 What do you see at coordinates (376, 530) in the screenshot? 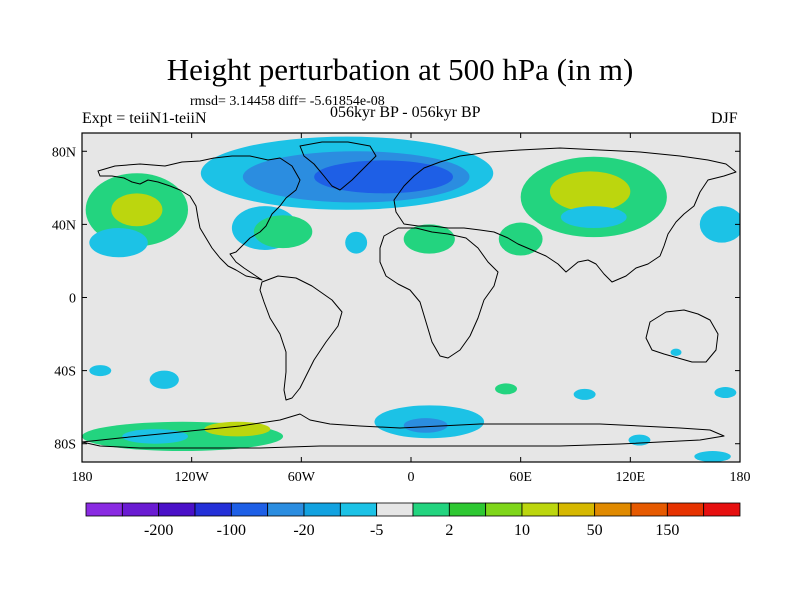
I see `colorbar-label: -5` at bounding box center [376, 530].